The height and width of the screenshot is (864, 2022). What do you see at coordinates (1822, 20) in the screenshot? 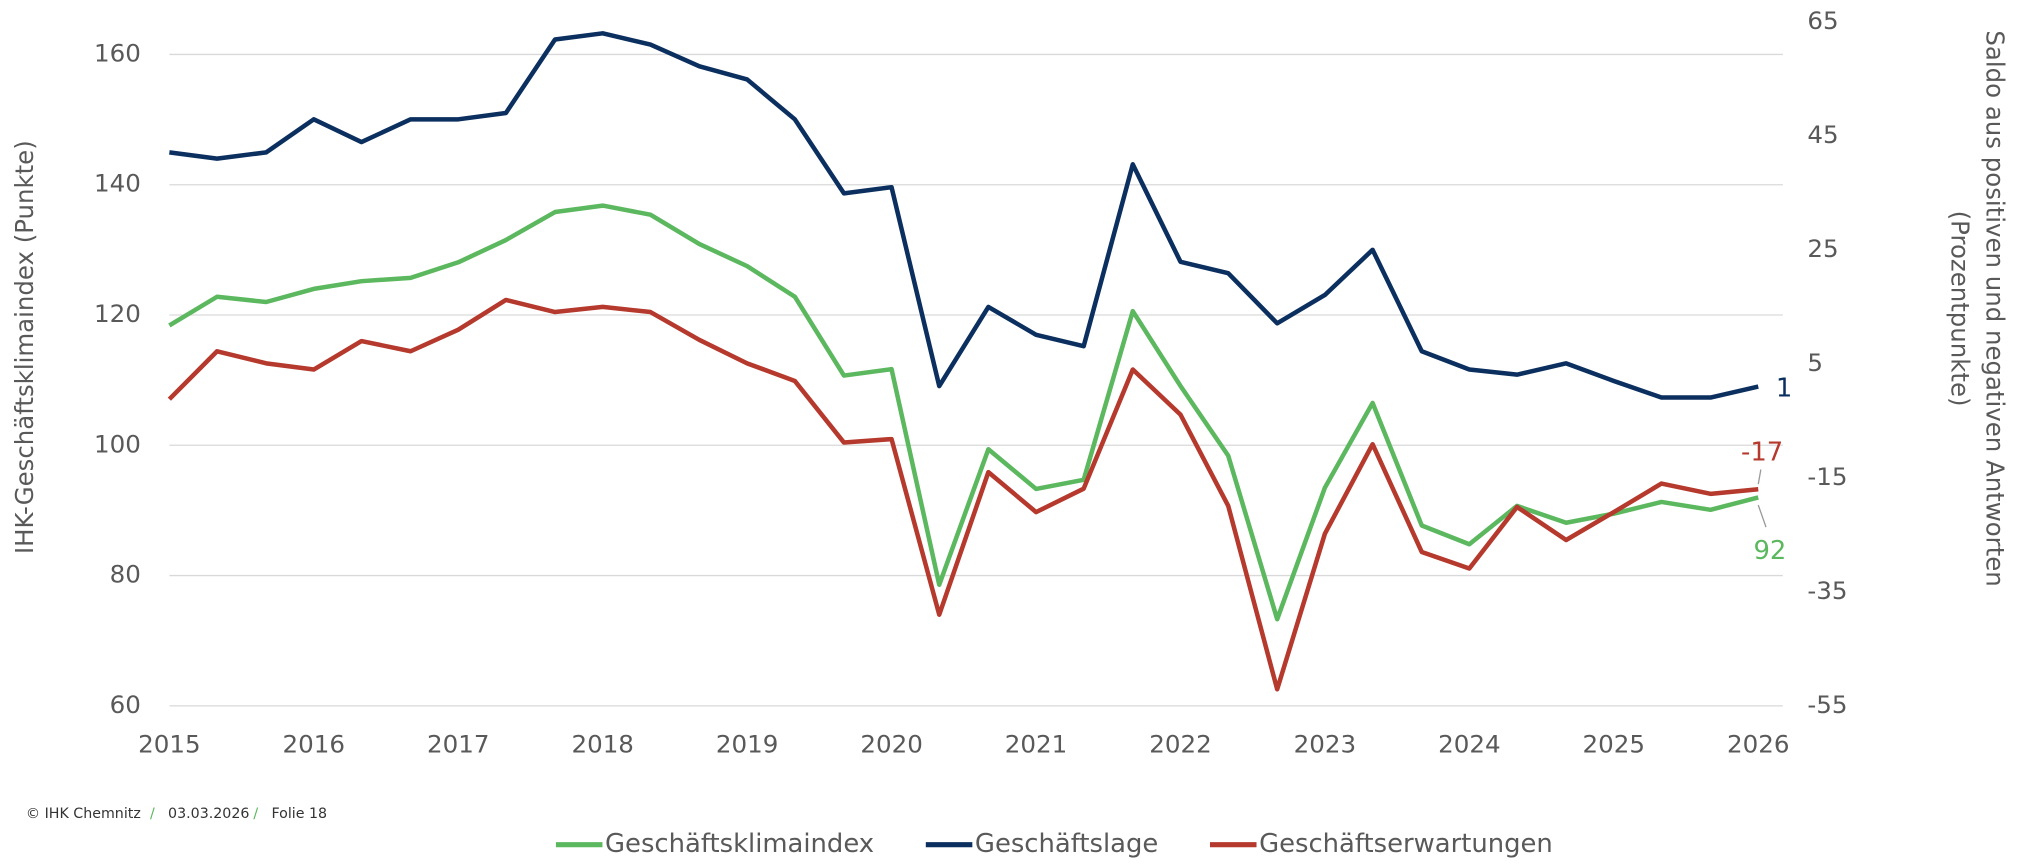
I see `y2-tick-label: 65` at bounding box center [1822, 20].